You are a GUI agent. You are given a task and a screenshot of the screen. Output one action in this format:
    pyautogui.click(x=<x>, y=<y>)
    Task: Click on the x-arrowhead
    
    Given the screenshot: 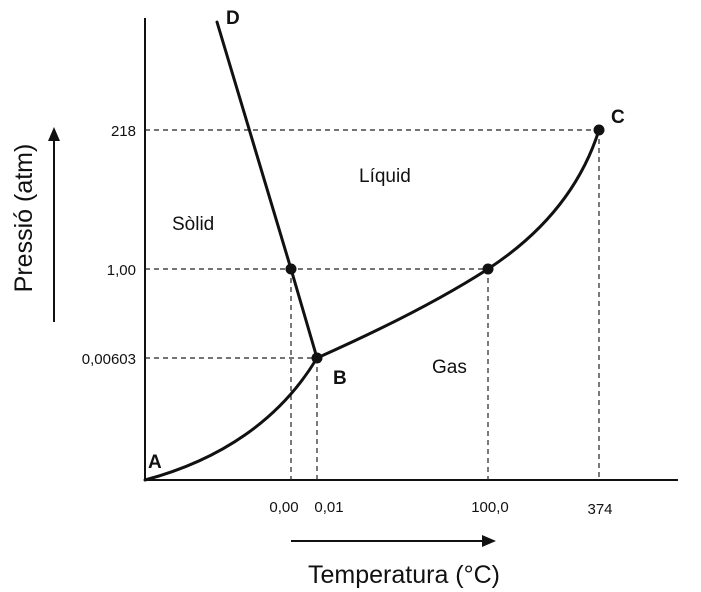 What is the action you would take?
    pyautogui.click(x=489, y=541)
    